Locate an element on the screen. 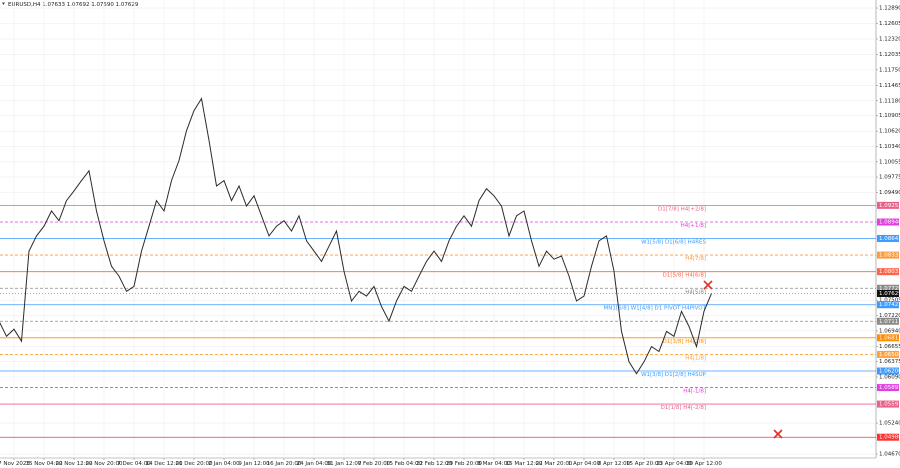  y-tick-label: 1.10620 is located at coordinates (889, 132).